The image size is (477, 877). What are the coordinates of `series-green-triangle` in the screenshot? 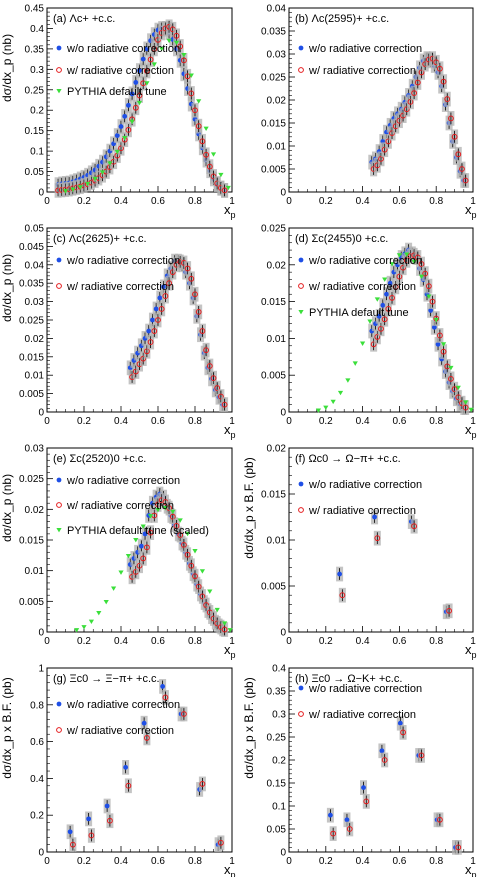 It's located at (153, 569).